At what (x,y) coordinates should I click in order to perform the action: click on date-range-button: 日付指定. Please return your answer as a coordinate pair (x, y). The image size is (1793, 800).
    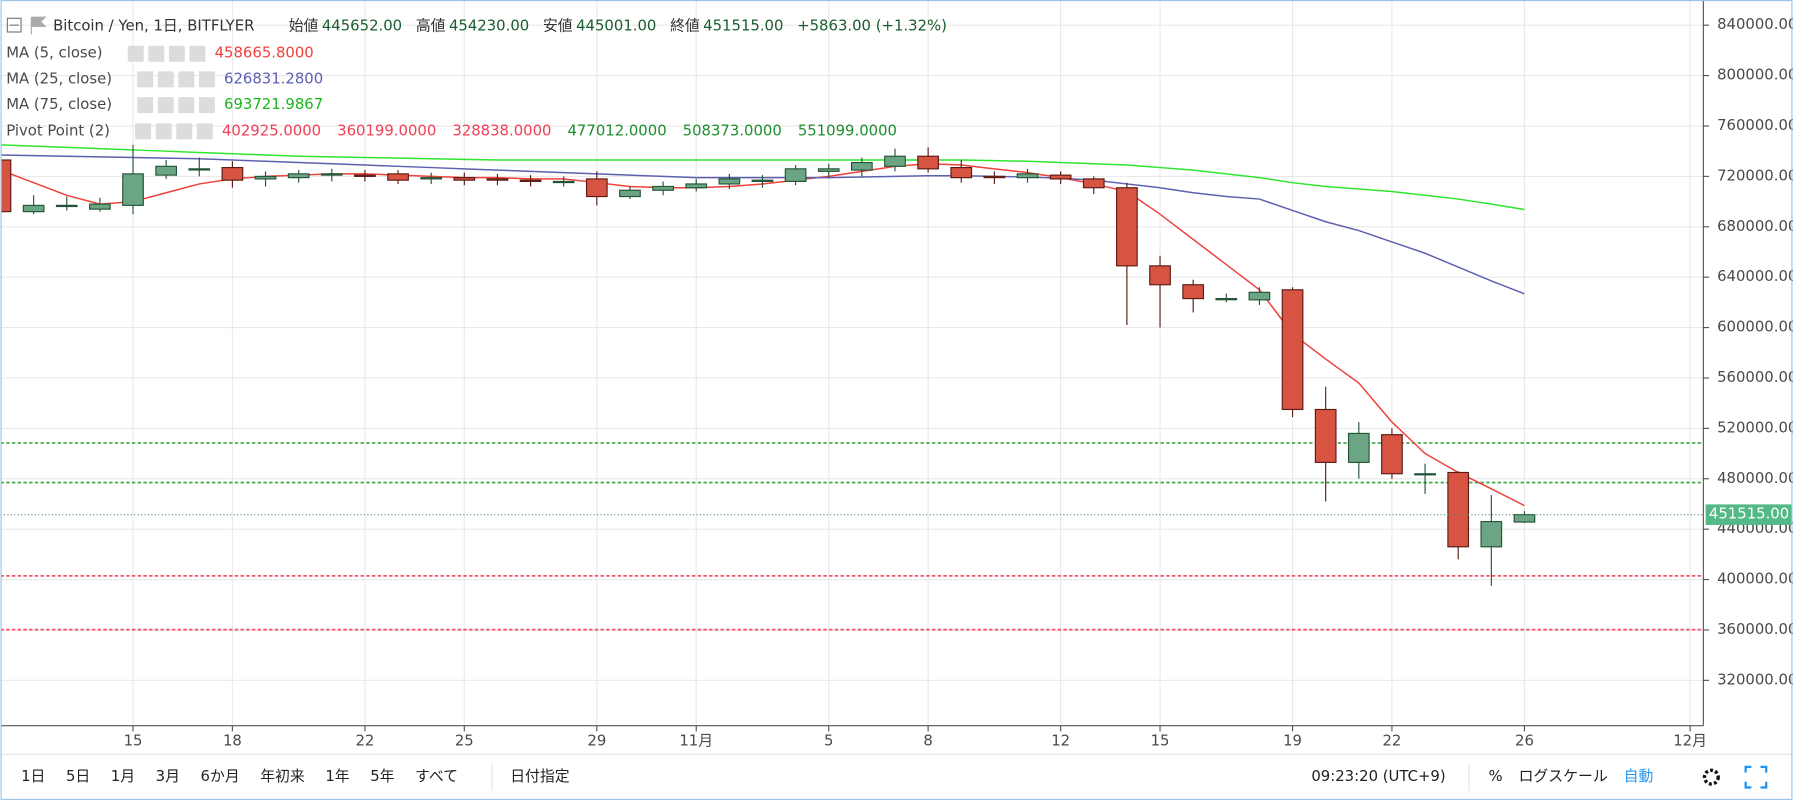
    Looking at the image, I should click on (540, 776).